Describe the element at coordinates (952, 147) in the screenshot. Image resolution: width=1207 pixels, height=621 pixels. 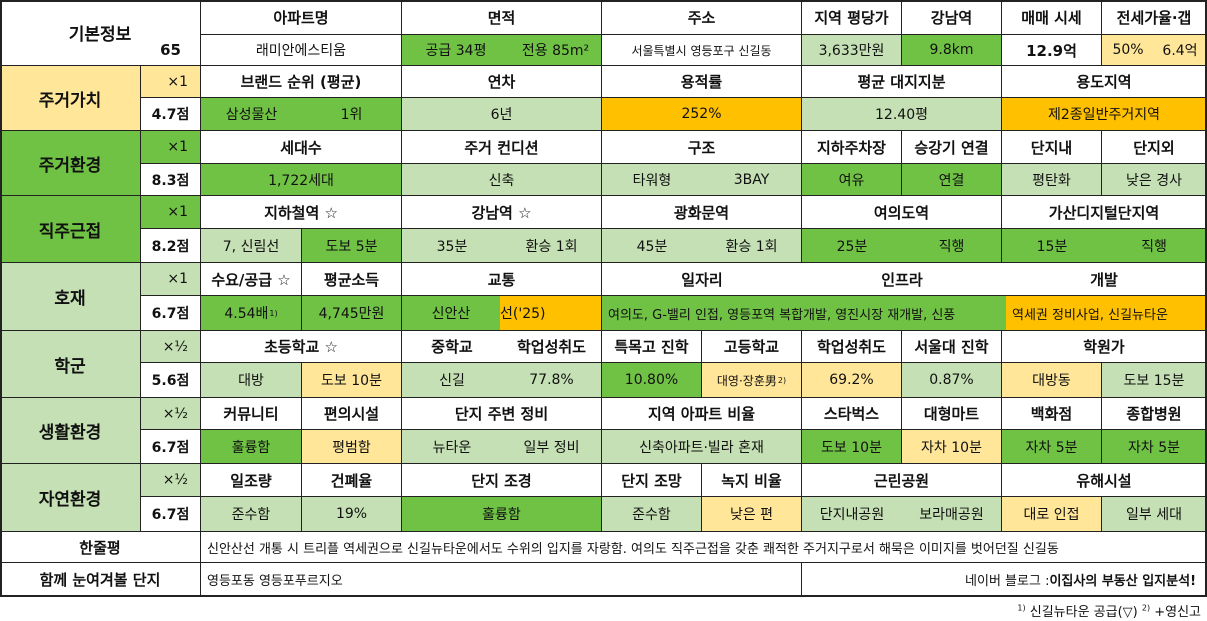
I see `environment-header: 승강기 연결` at that location.